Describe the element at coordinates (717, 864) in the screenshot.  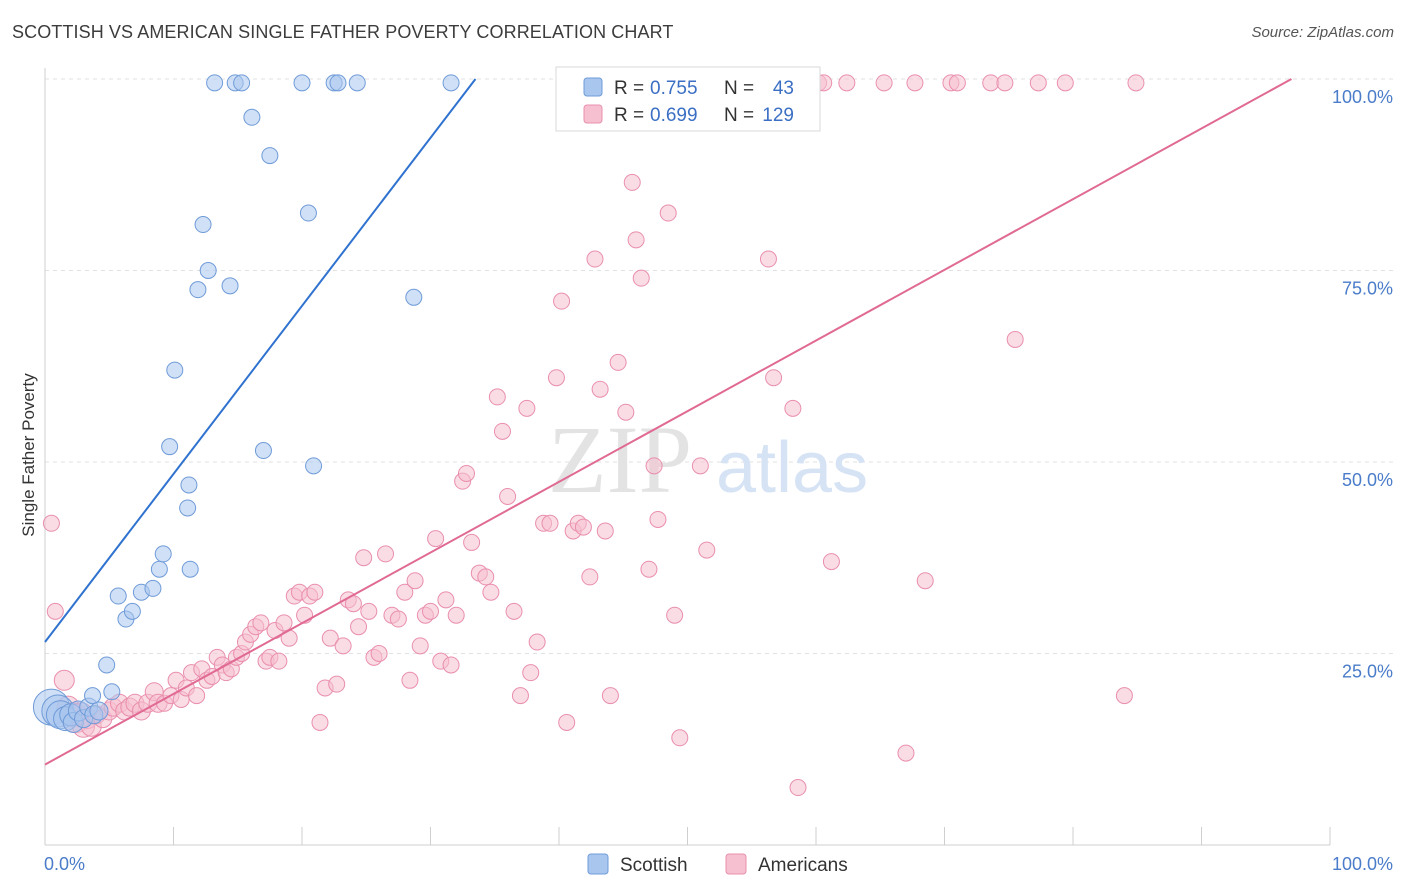
I see `bottom-legend: Scottish Americans` at that location.